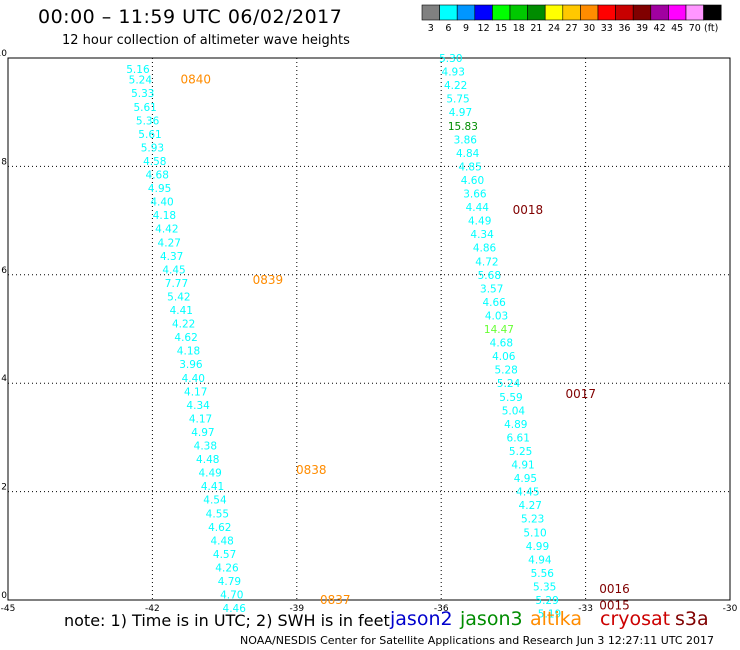  What do you see at coordinates (138, 70) in the screenshot?
I see `wave-height-value: 5.16` at bounding box center [138, 70].